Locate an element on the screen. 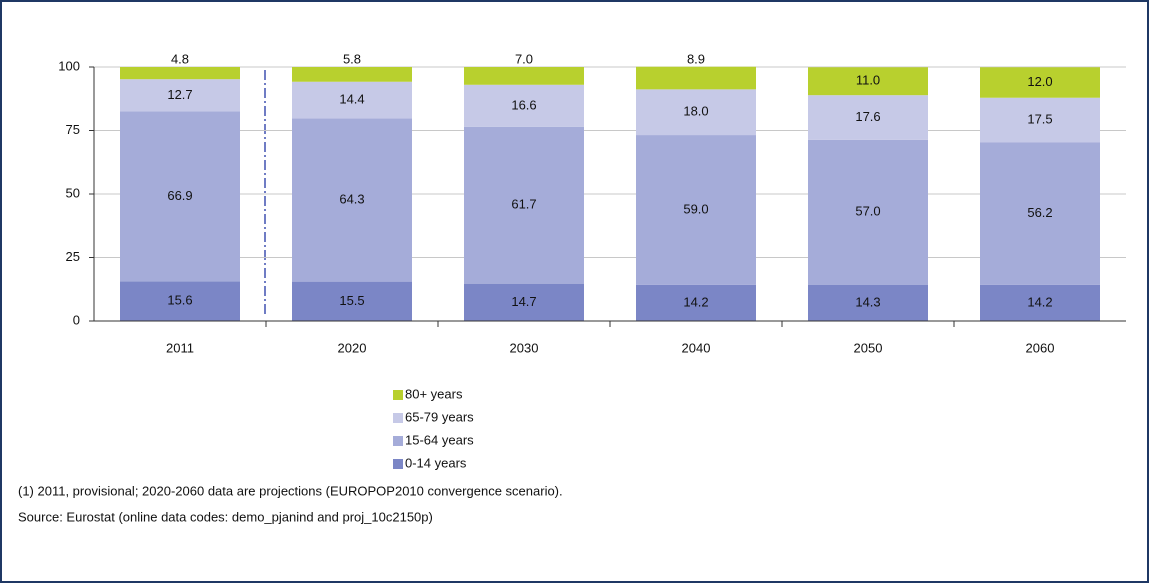  data-label: 11.0 is located at coordinates (868, 80).